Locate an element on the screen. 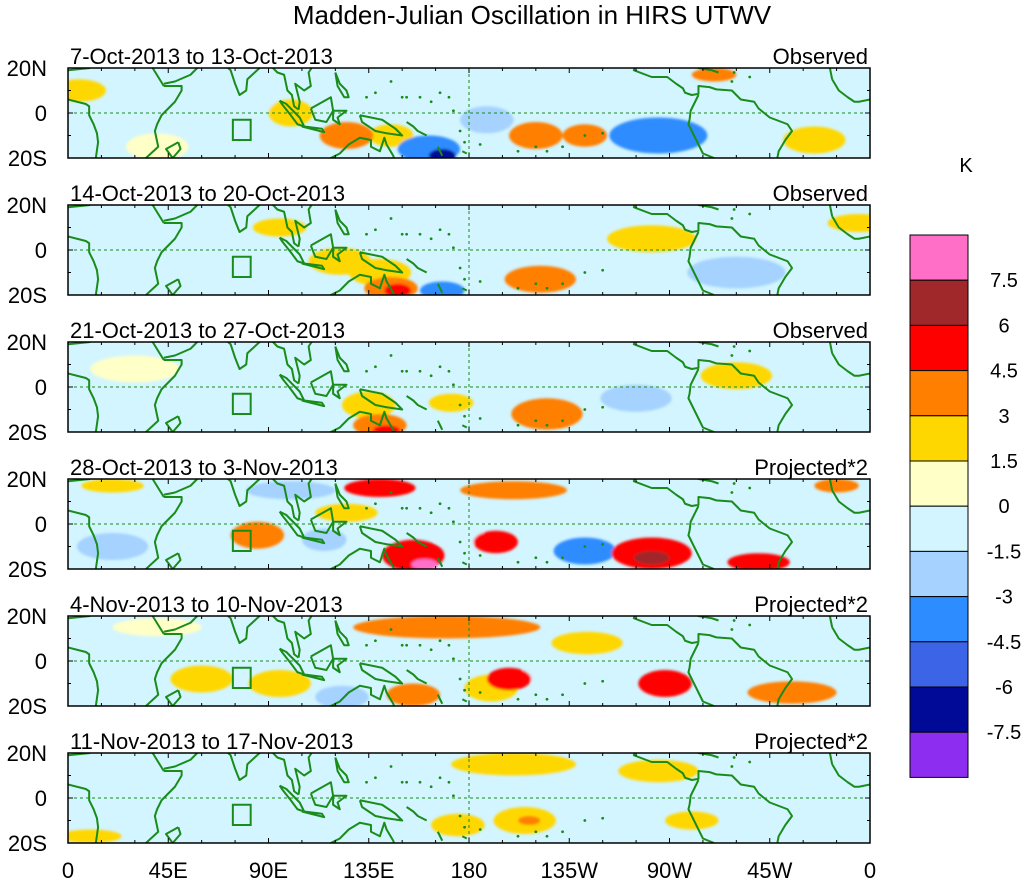 This screenshot has height=887, width=1024. colorbar-label: -3 is located at coordinates (1004, 598).